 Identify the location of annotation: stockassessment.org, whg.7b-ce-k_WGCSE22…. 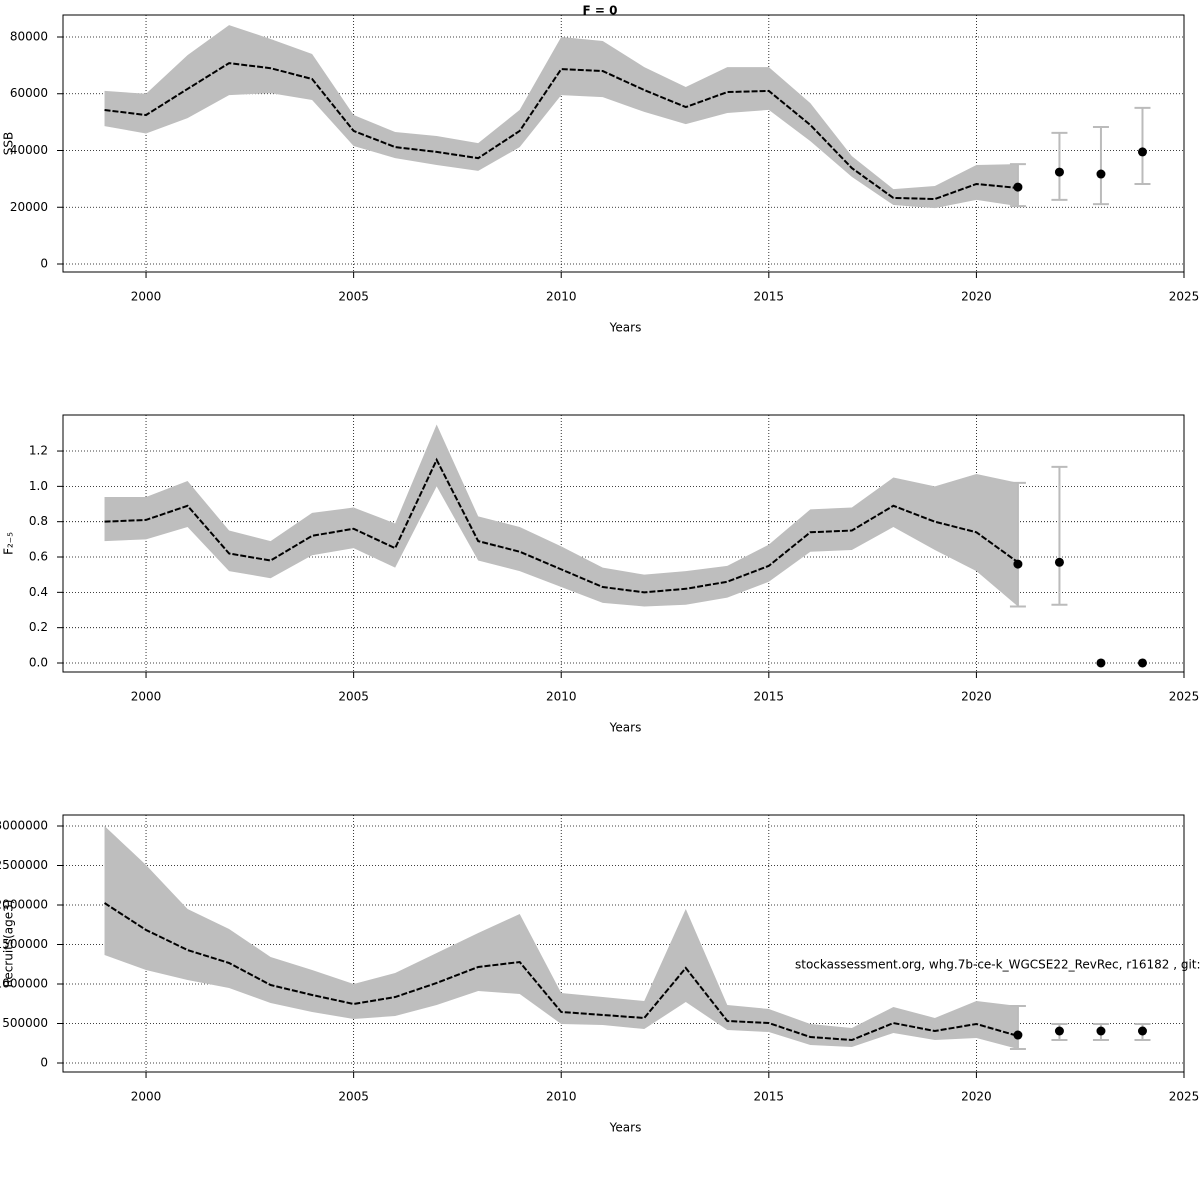
(997, 965).